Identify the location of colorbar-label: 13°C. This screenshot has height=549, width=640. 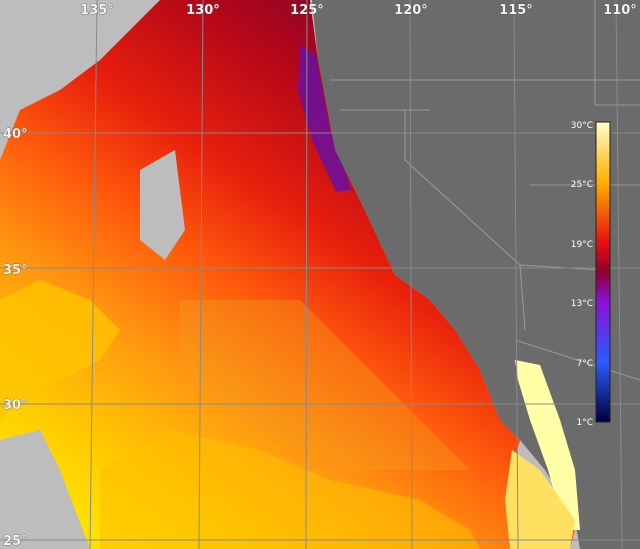
(582, 304).